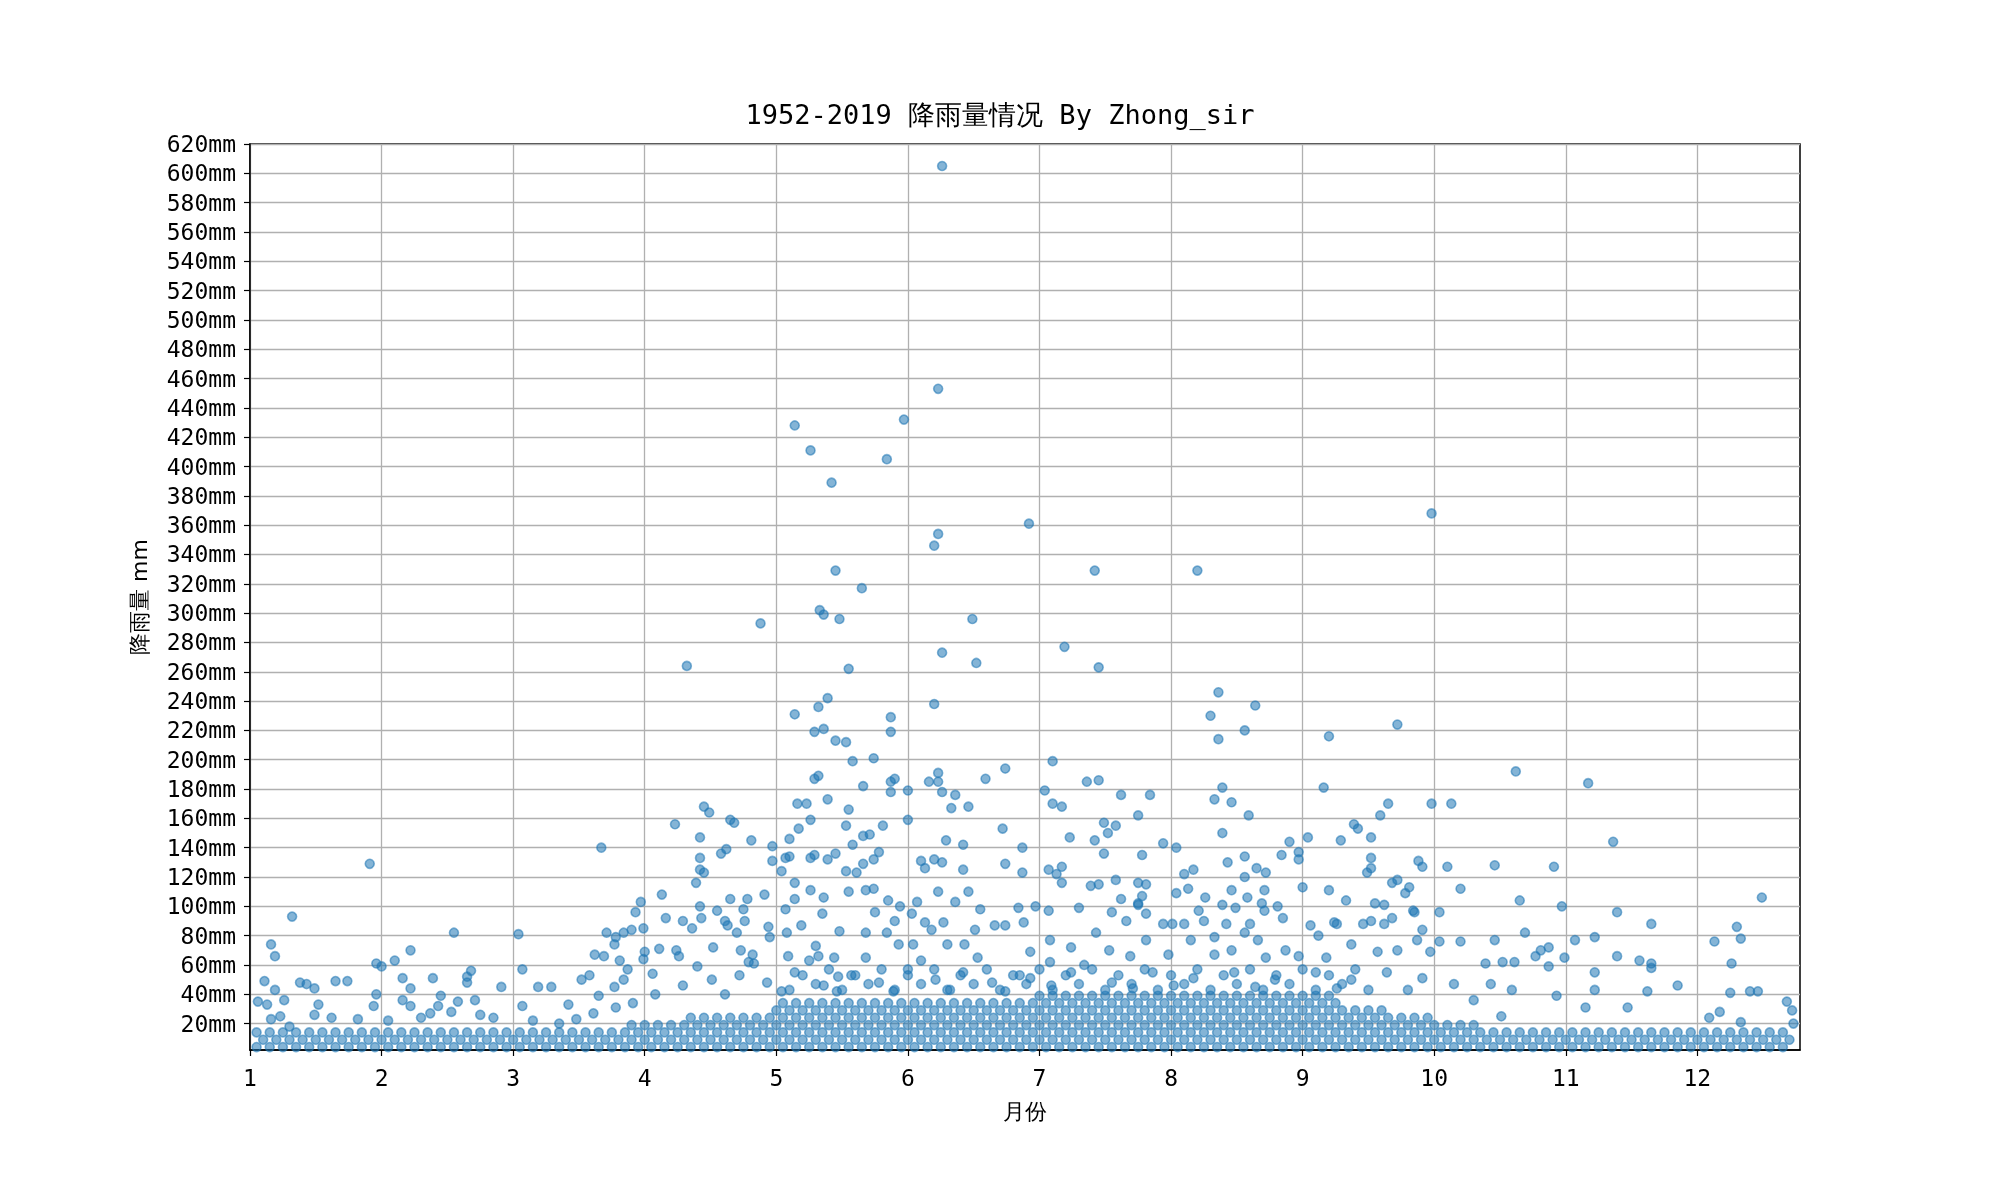 The width and height of the screenshot is (2000, 1200). Describe the element at coordinates (201, 906) in the screenshot. I see `y-tick-label: 100mm` at that location.